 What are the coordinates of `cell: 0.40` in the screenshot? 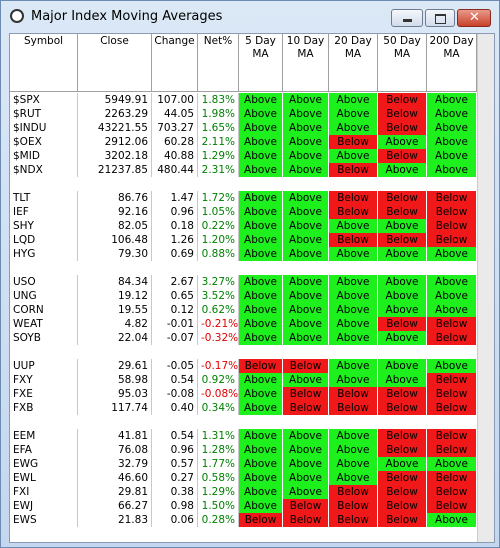 It's located at (175, 408).